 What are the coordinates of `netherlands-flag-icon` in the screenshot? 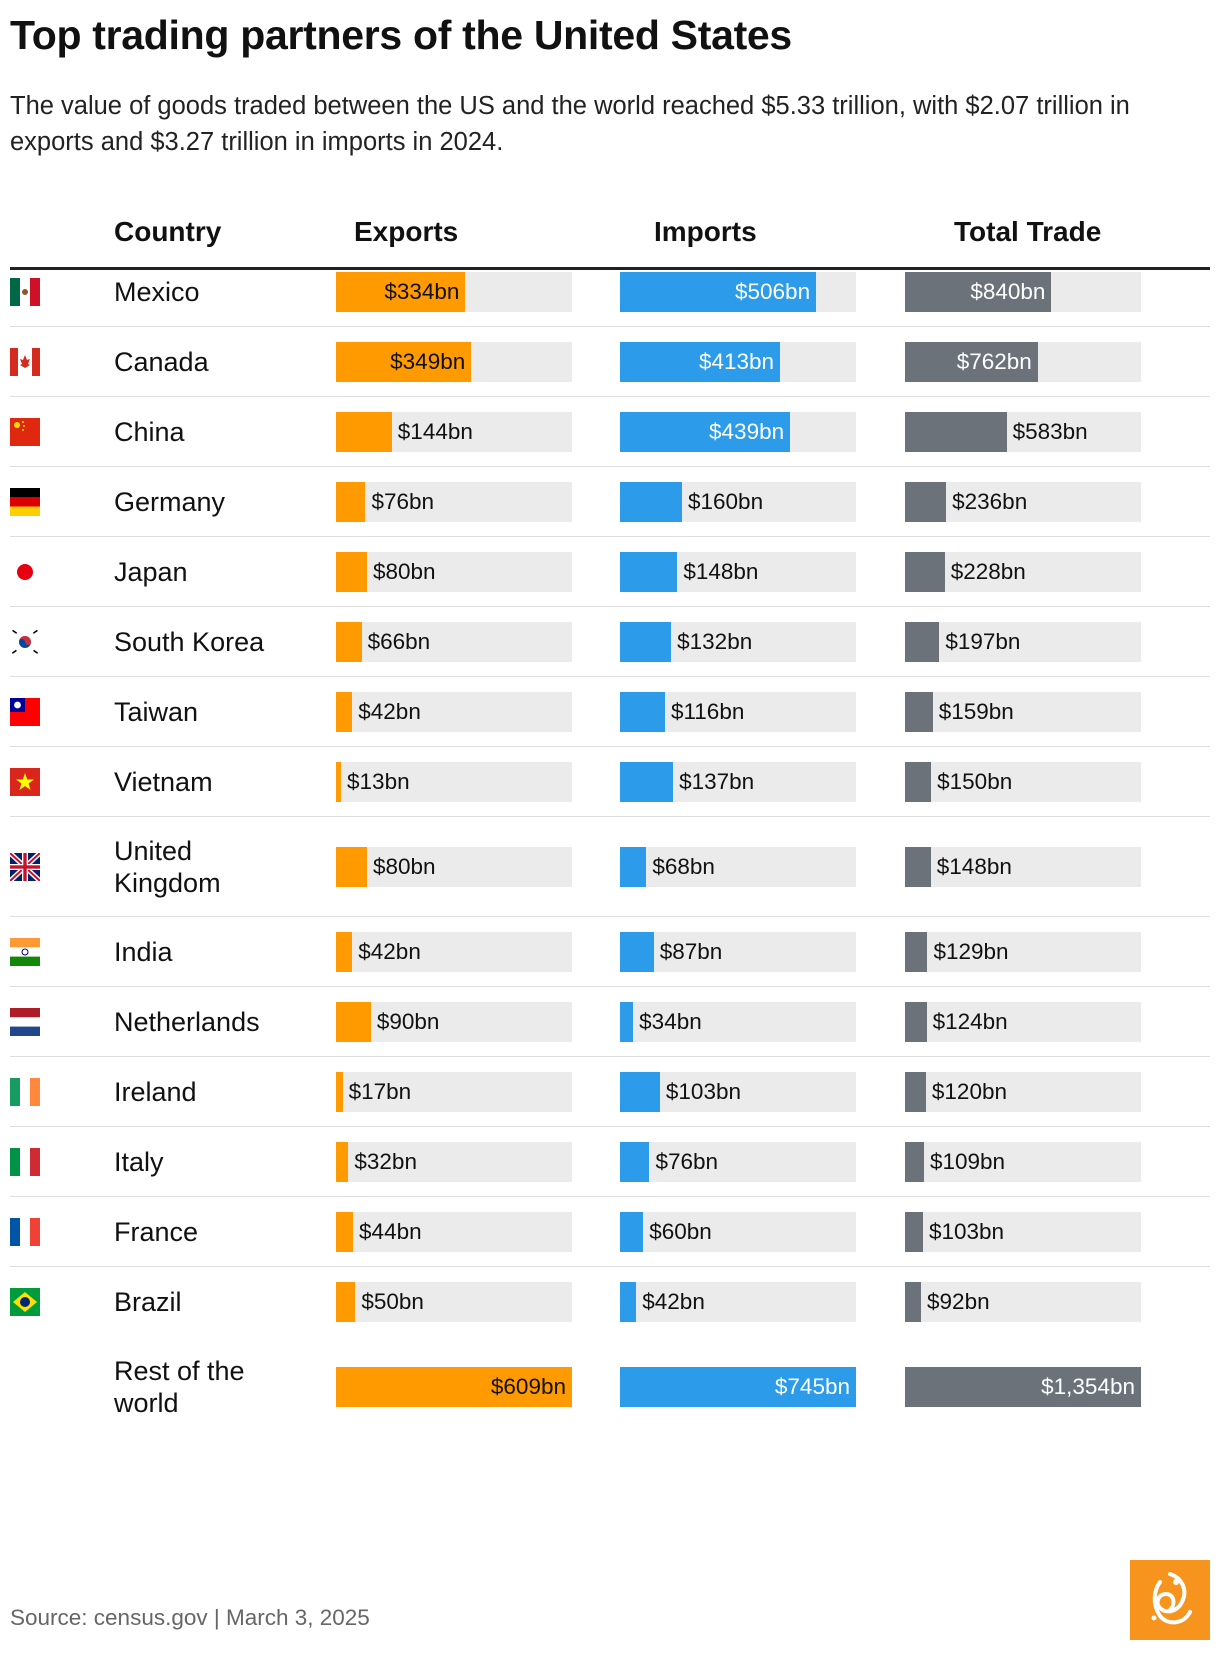 It's located at (25, 1022).